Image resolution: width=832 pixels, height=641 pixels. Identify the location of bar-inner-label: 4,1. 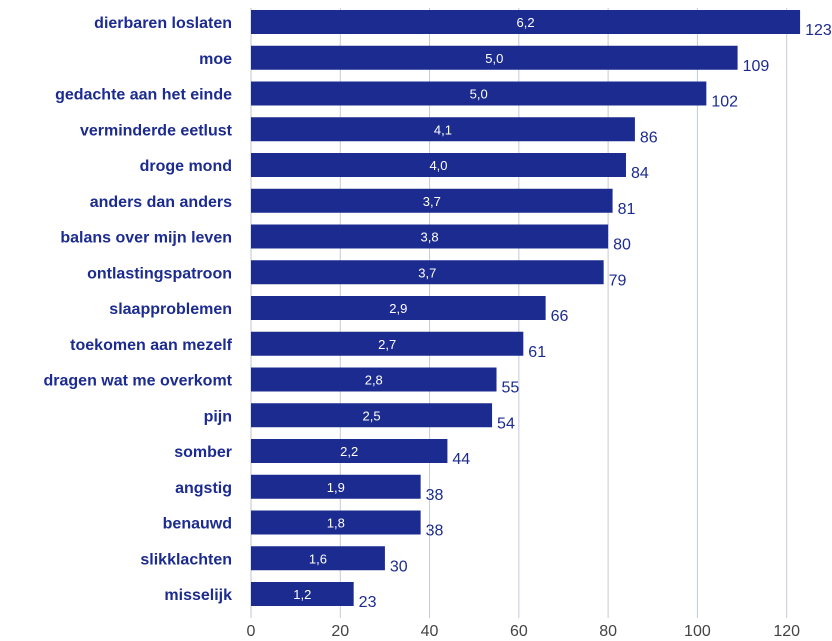
(443, 129).